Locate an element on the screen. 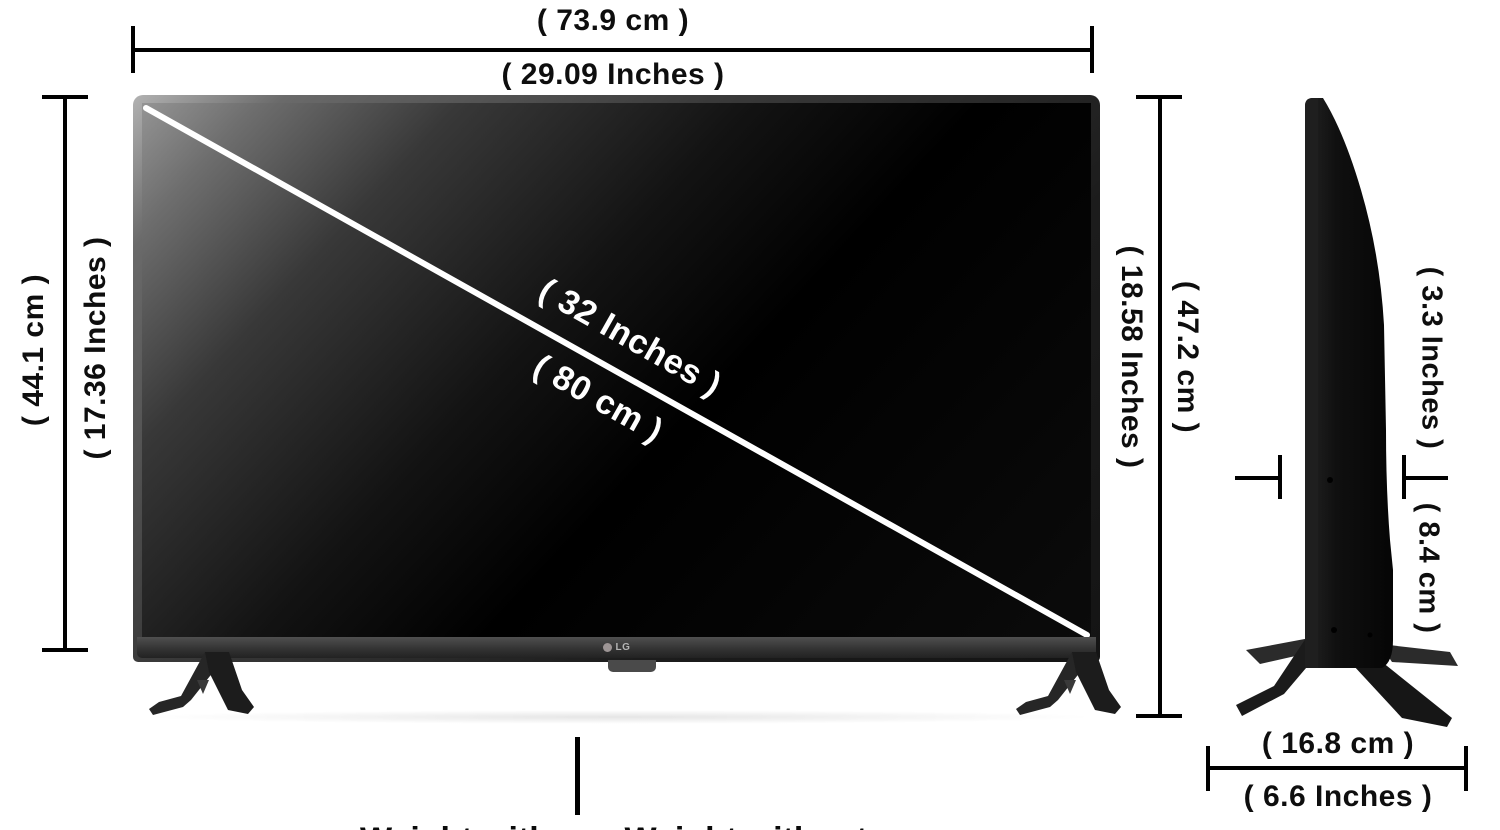  stand-depth-endcap-left is located at coordinates (1208, 768).